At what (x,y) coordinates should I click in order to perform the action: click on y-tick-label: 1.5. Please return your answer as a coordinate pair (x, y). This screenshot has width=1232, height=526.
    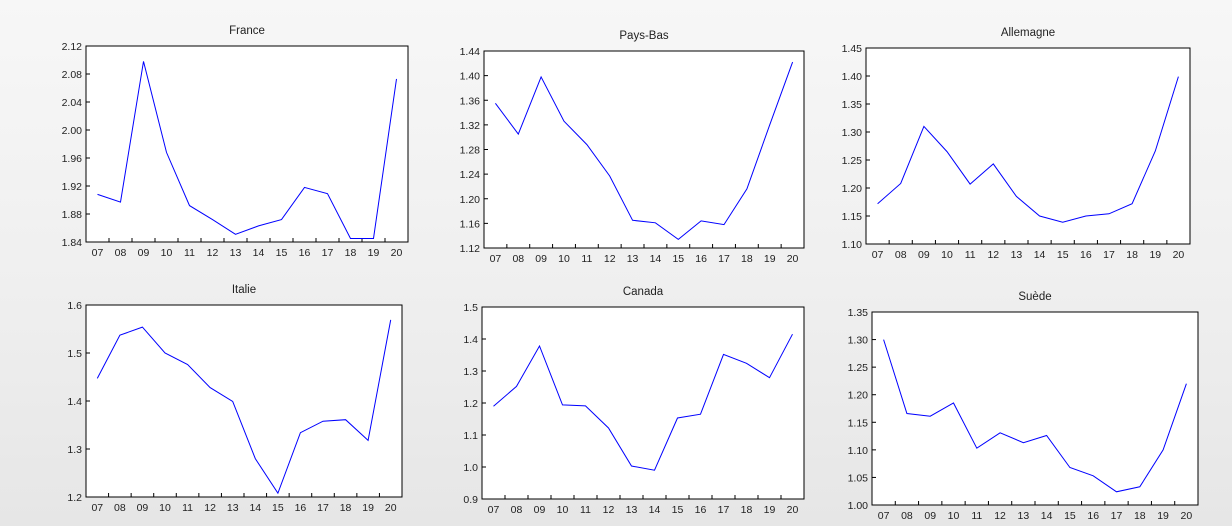
    Looking at the image, I should click on (74, 354).